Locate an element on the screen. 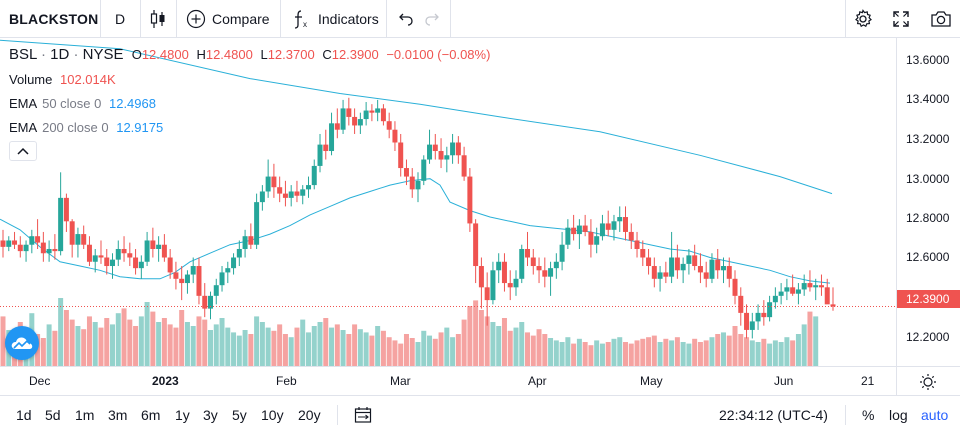 The height and width of the screenshot is (433, 960). indicators-button: x Indicators is located at coordinates (333, 19).